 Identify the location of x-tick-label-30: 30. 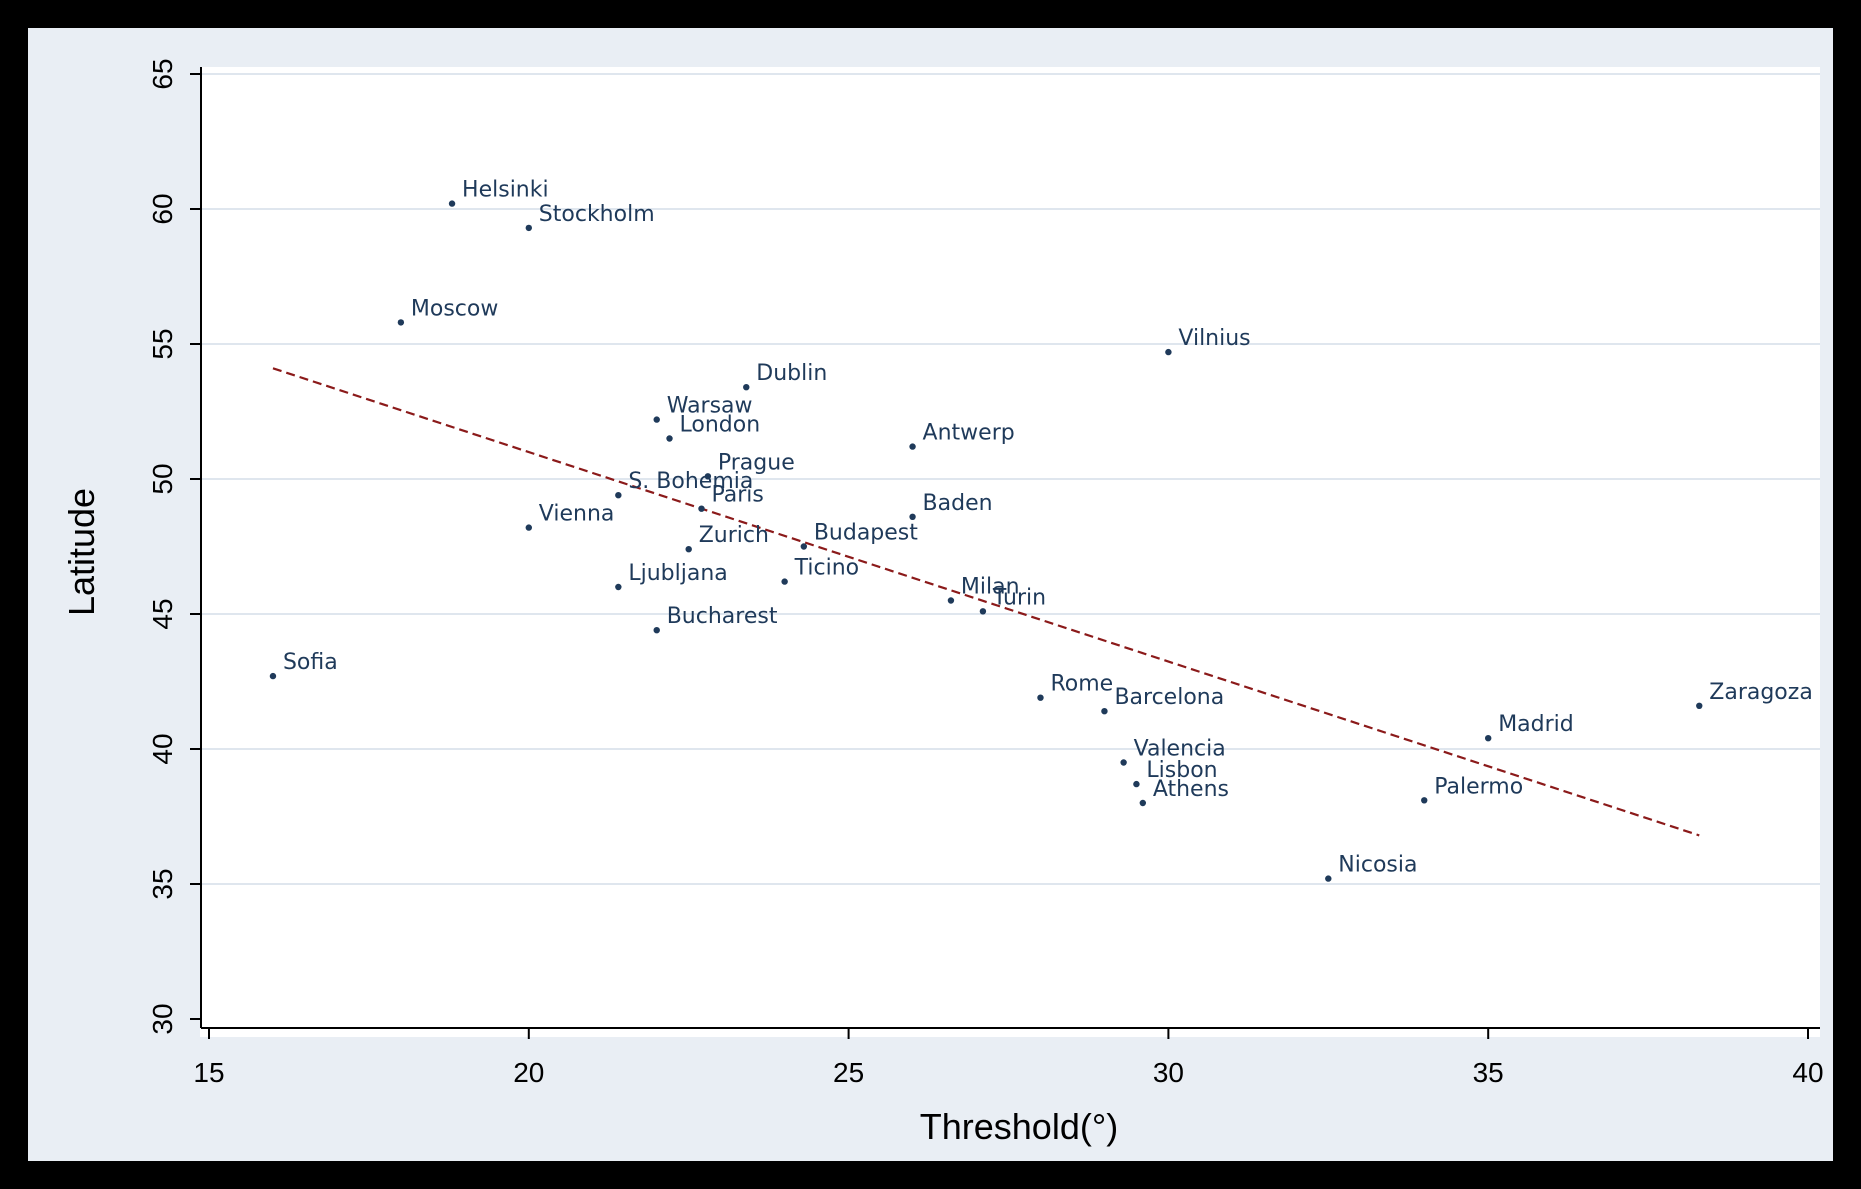
(1168, 1072).